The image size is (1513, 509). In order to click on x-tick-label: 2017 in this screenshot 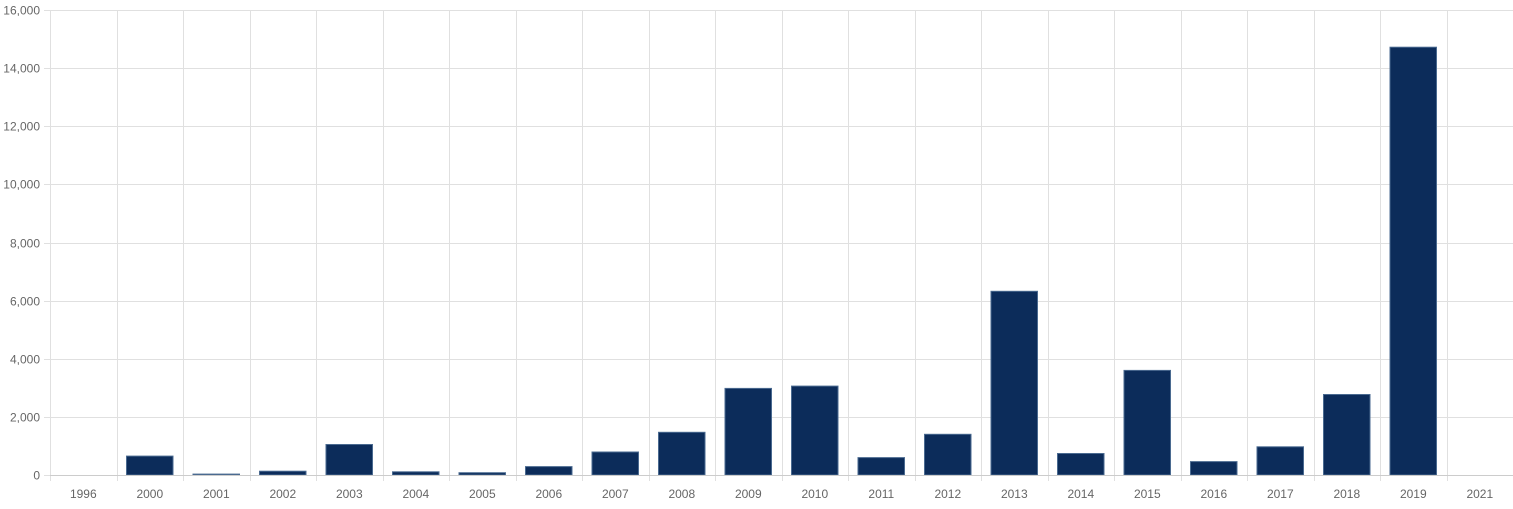, I will do `click(1280, 494)`.